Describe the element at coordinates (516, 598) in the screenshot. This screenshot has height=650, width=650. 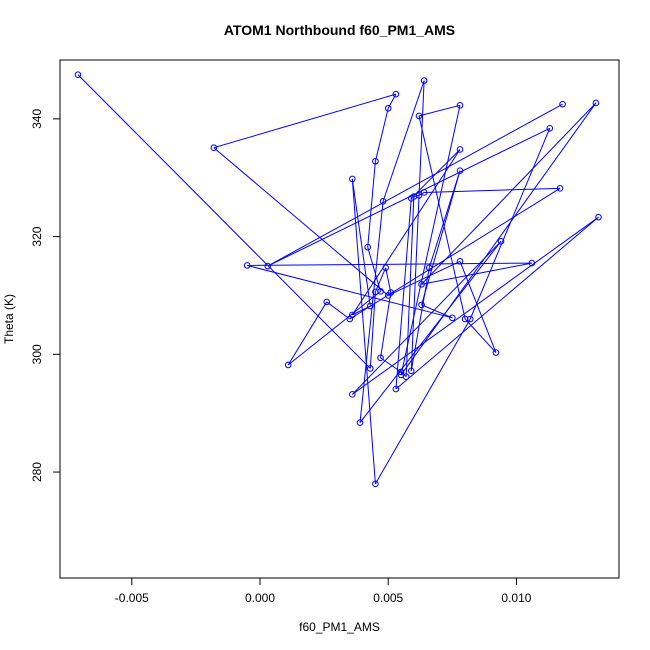
I see `x-tick-label: 0.010` at that location.